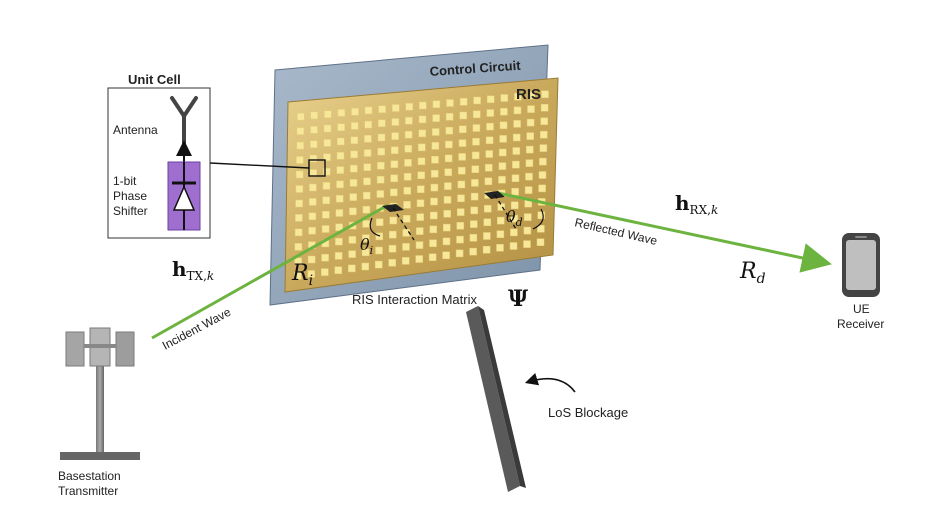 The image size is (936, 519). Describe the element at coordinates (514, 218) in the screenshot. I see `theta-d: θd` at that location.